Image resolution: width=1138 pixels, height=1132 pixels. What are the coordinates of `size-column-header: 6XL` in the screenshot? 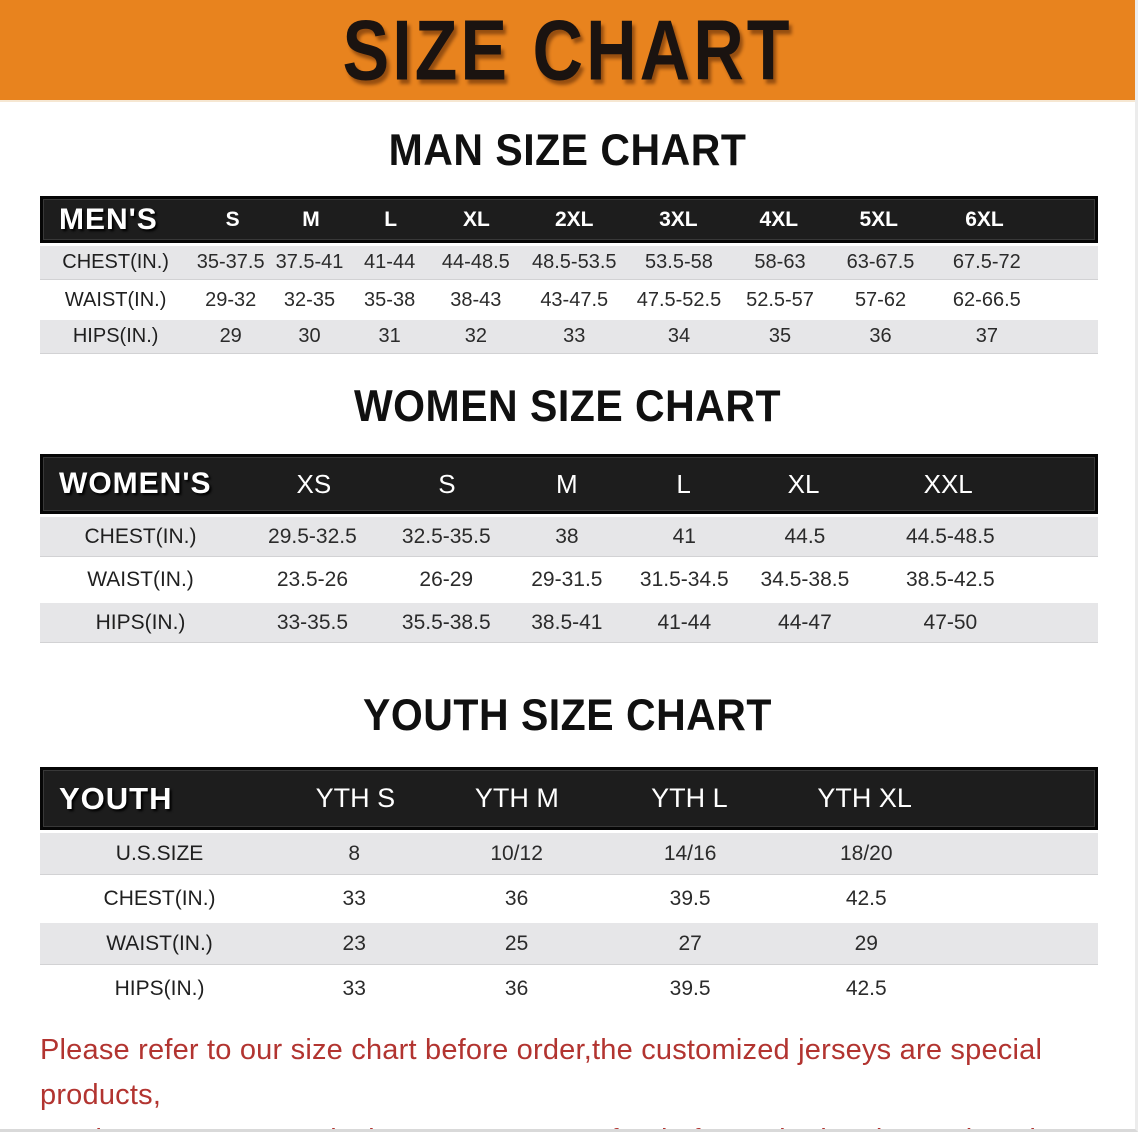 It's located at (984, 219).